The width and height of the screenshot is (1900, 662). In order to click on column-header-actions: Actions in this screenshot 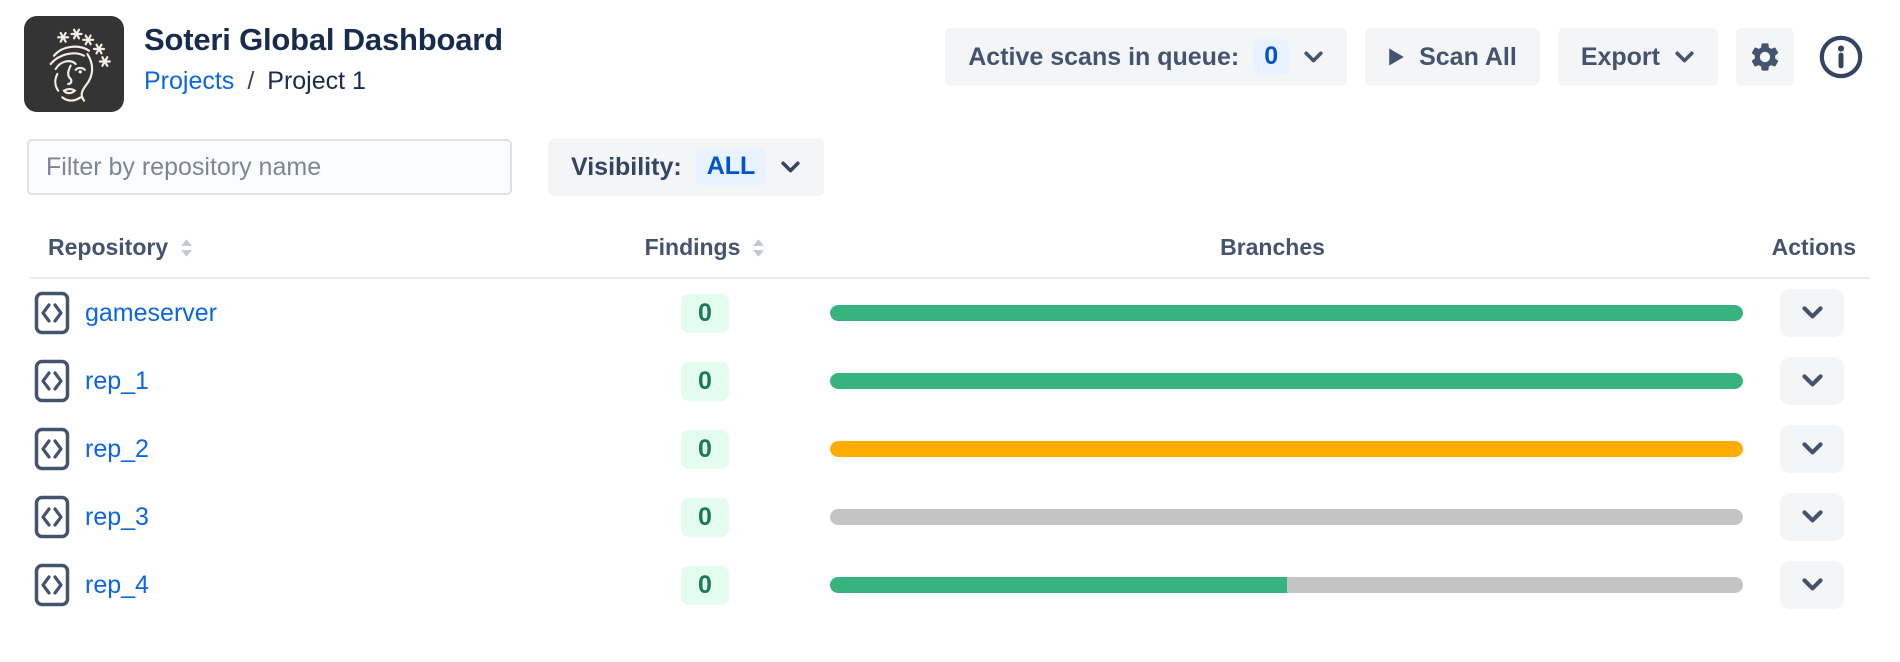, I will do `click(1812, 247)`.